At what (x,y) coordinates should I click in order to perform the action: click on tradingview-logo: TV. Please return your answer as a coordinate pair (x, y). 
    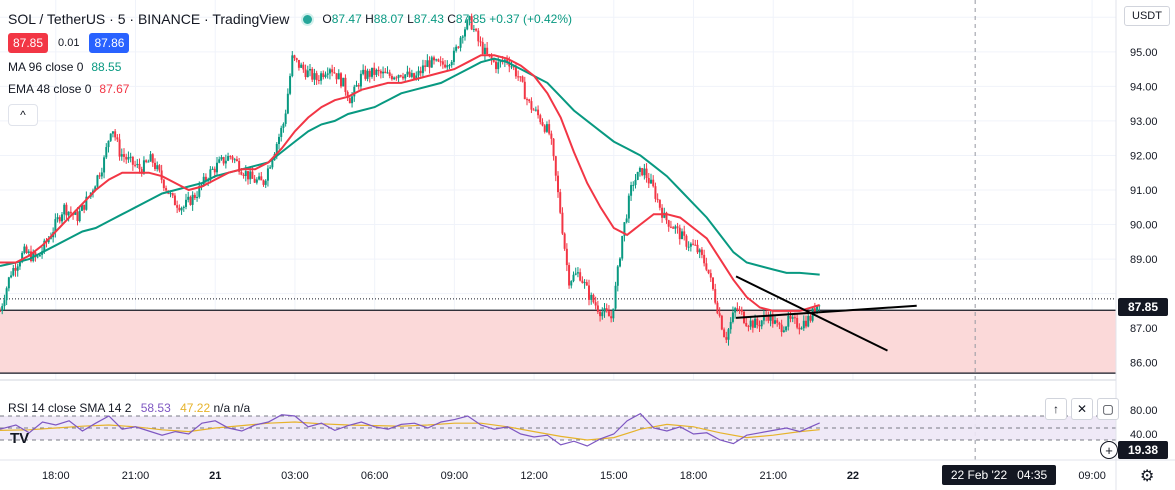
    Looking at the image, I should click on (20, 438).